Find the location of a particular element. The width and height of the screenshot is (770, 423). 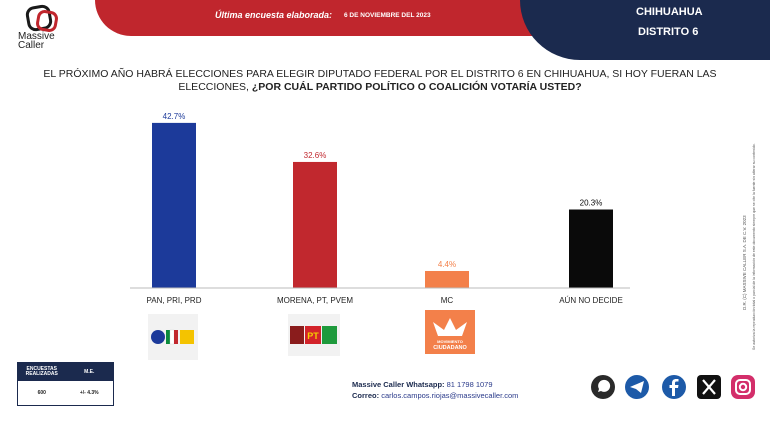

whatsapp-label: Massive Caller Whatsapp: is located at coordinates (398, 384).